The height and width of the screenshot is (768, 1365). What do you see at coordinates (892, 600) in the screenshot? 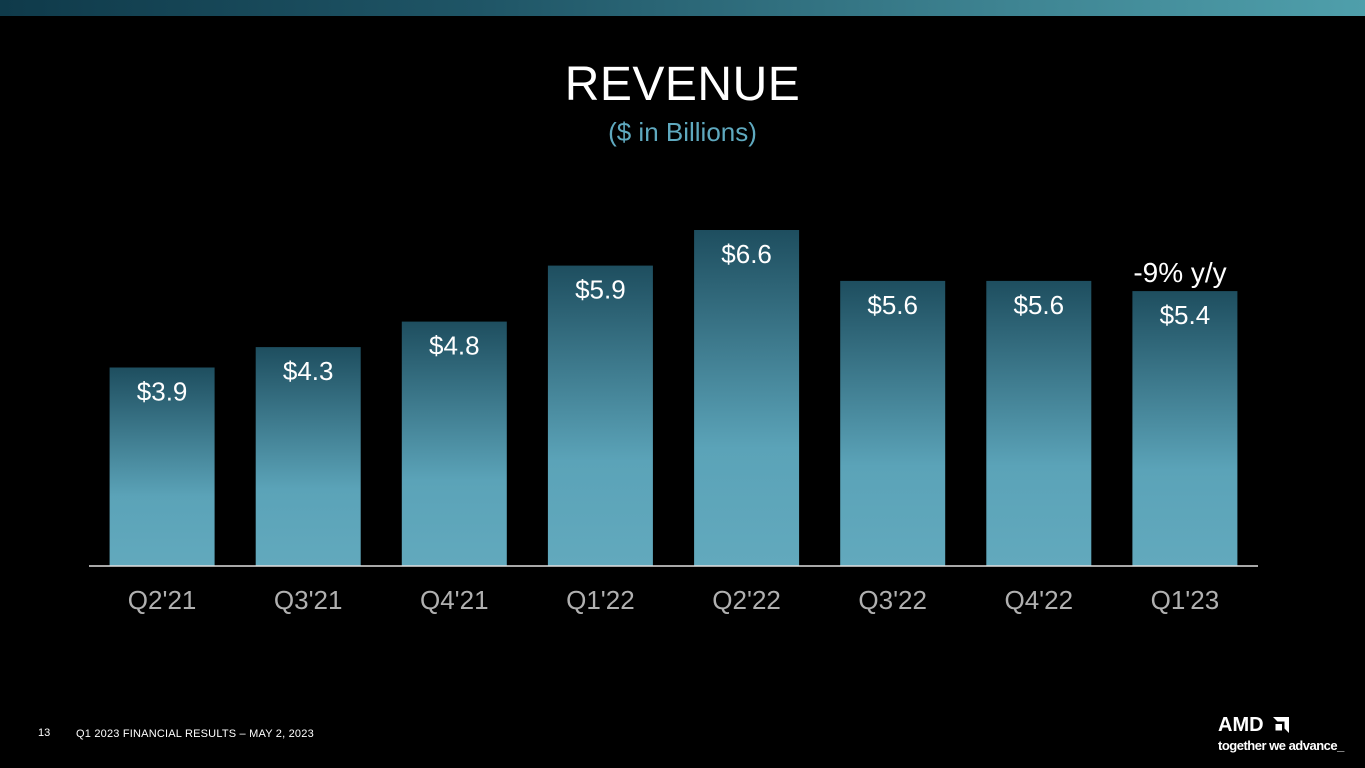
I see `tick-label-Q3'22: Q3'22` at bounding box center [892, 600].